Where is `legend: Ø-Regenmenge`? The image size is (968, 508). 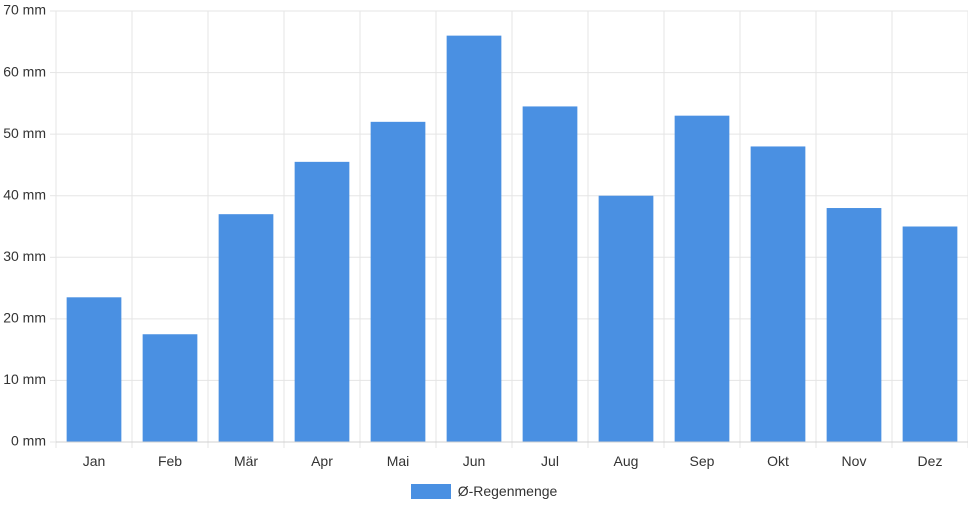 legend: Ø-Regenmenge is located at coordinates (484, 491).